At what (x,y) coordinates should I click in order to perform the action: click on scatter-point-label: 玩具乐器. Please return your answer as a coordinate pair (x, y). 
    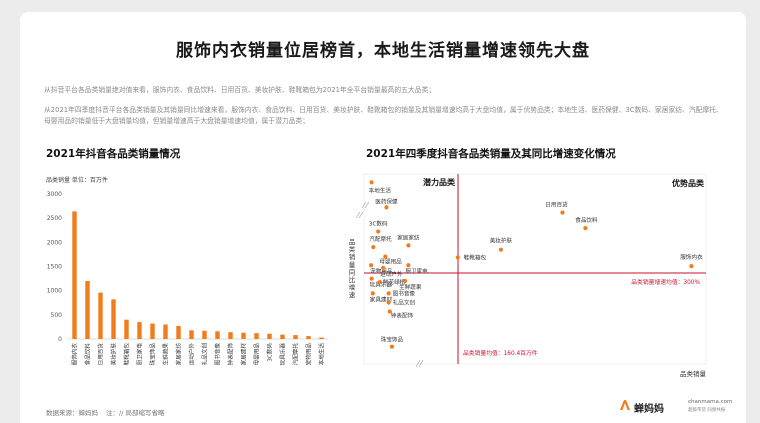
    Looking at the image, I should click on (381, 285).